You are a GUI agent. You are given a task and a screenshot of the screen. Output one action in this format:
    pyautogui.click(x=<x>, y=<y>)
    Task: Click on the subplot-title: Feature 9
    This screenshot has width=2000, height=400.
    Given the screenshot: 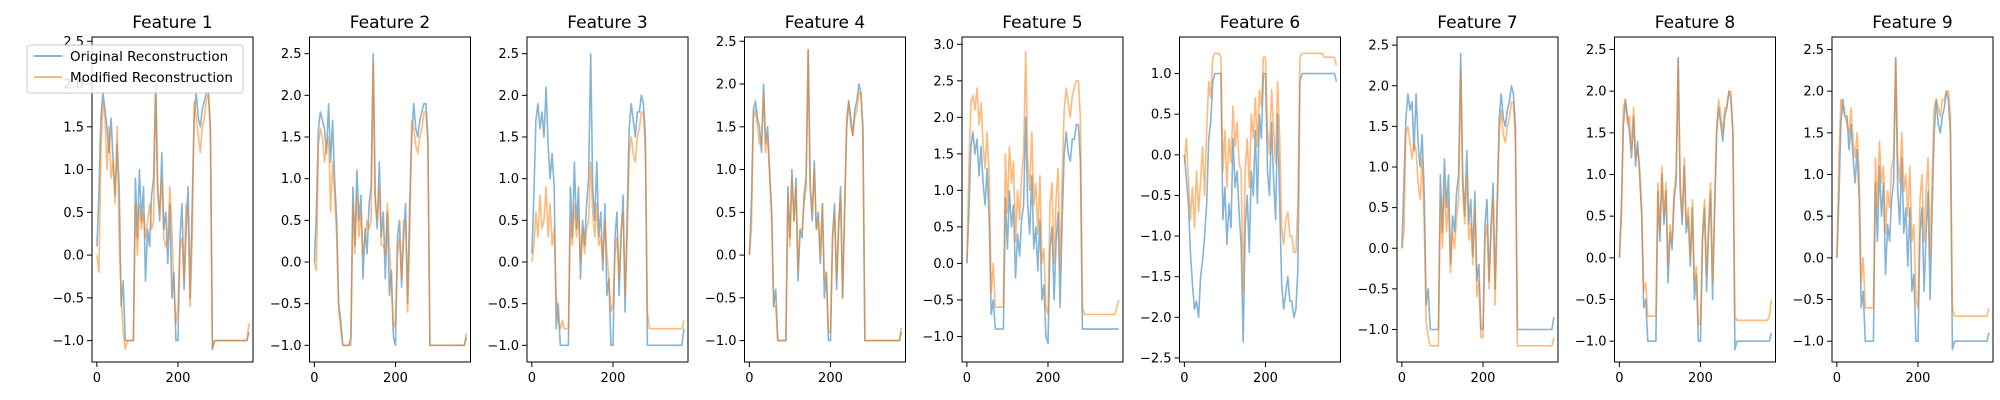 What is the action you would take?
    pyautogui.click(x=1912, y=23)
    